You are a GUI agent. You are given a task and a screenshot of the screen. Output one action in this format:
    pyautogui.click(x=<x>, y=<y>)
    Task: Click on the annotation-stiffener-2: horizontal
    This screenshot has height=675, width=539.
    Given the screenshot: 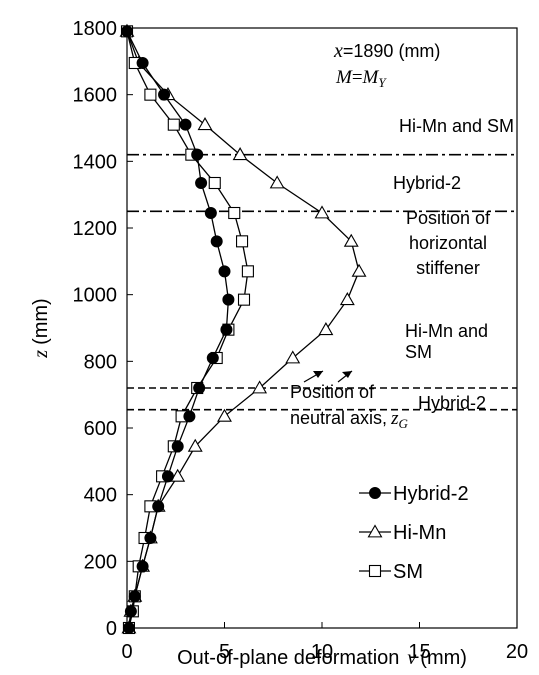 What is the action you would take?
    pyautogui.click(x=448, y=243)
    